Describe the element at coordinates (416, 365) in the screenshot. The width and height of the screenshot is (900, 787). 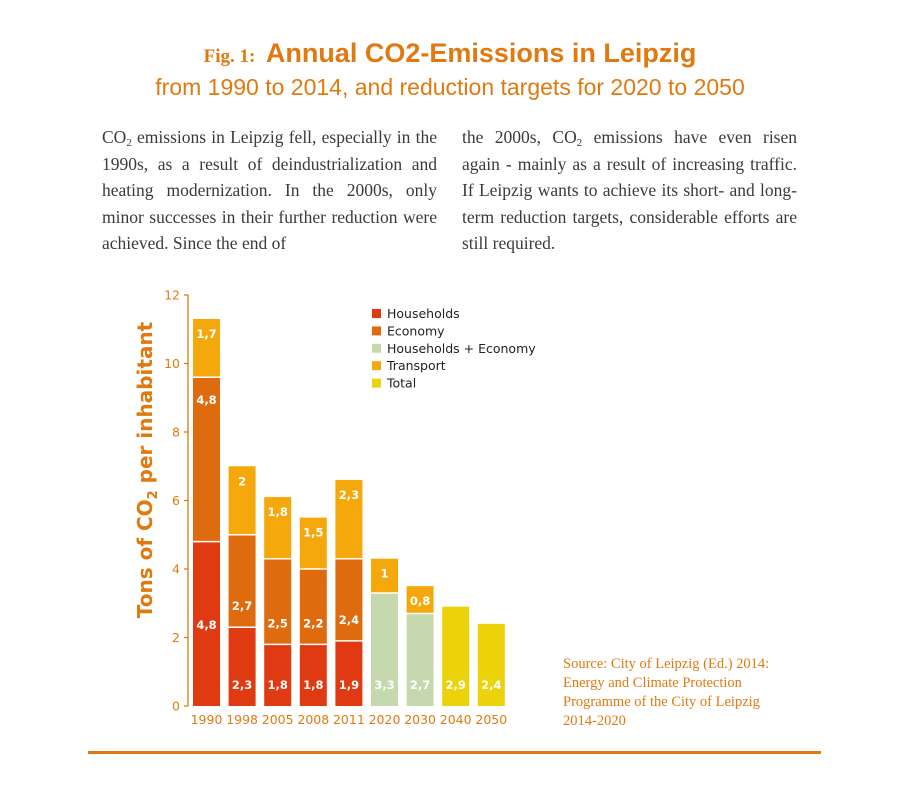
I see `legend-label: Transport` at that location.